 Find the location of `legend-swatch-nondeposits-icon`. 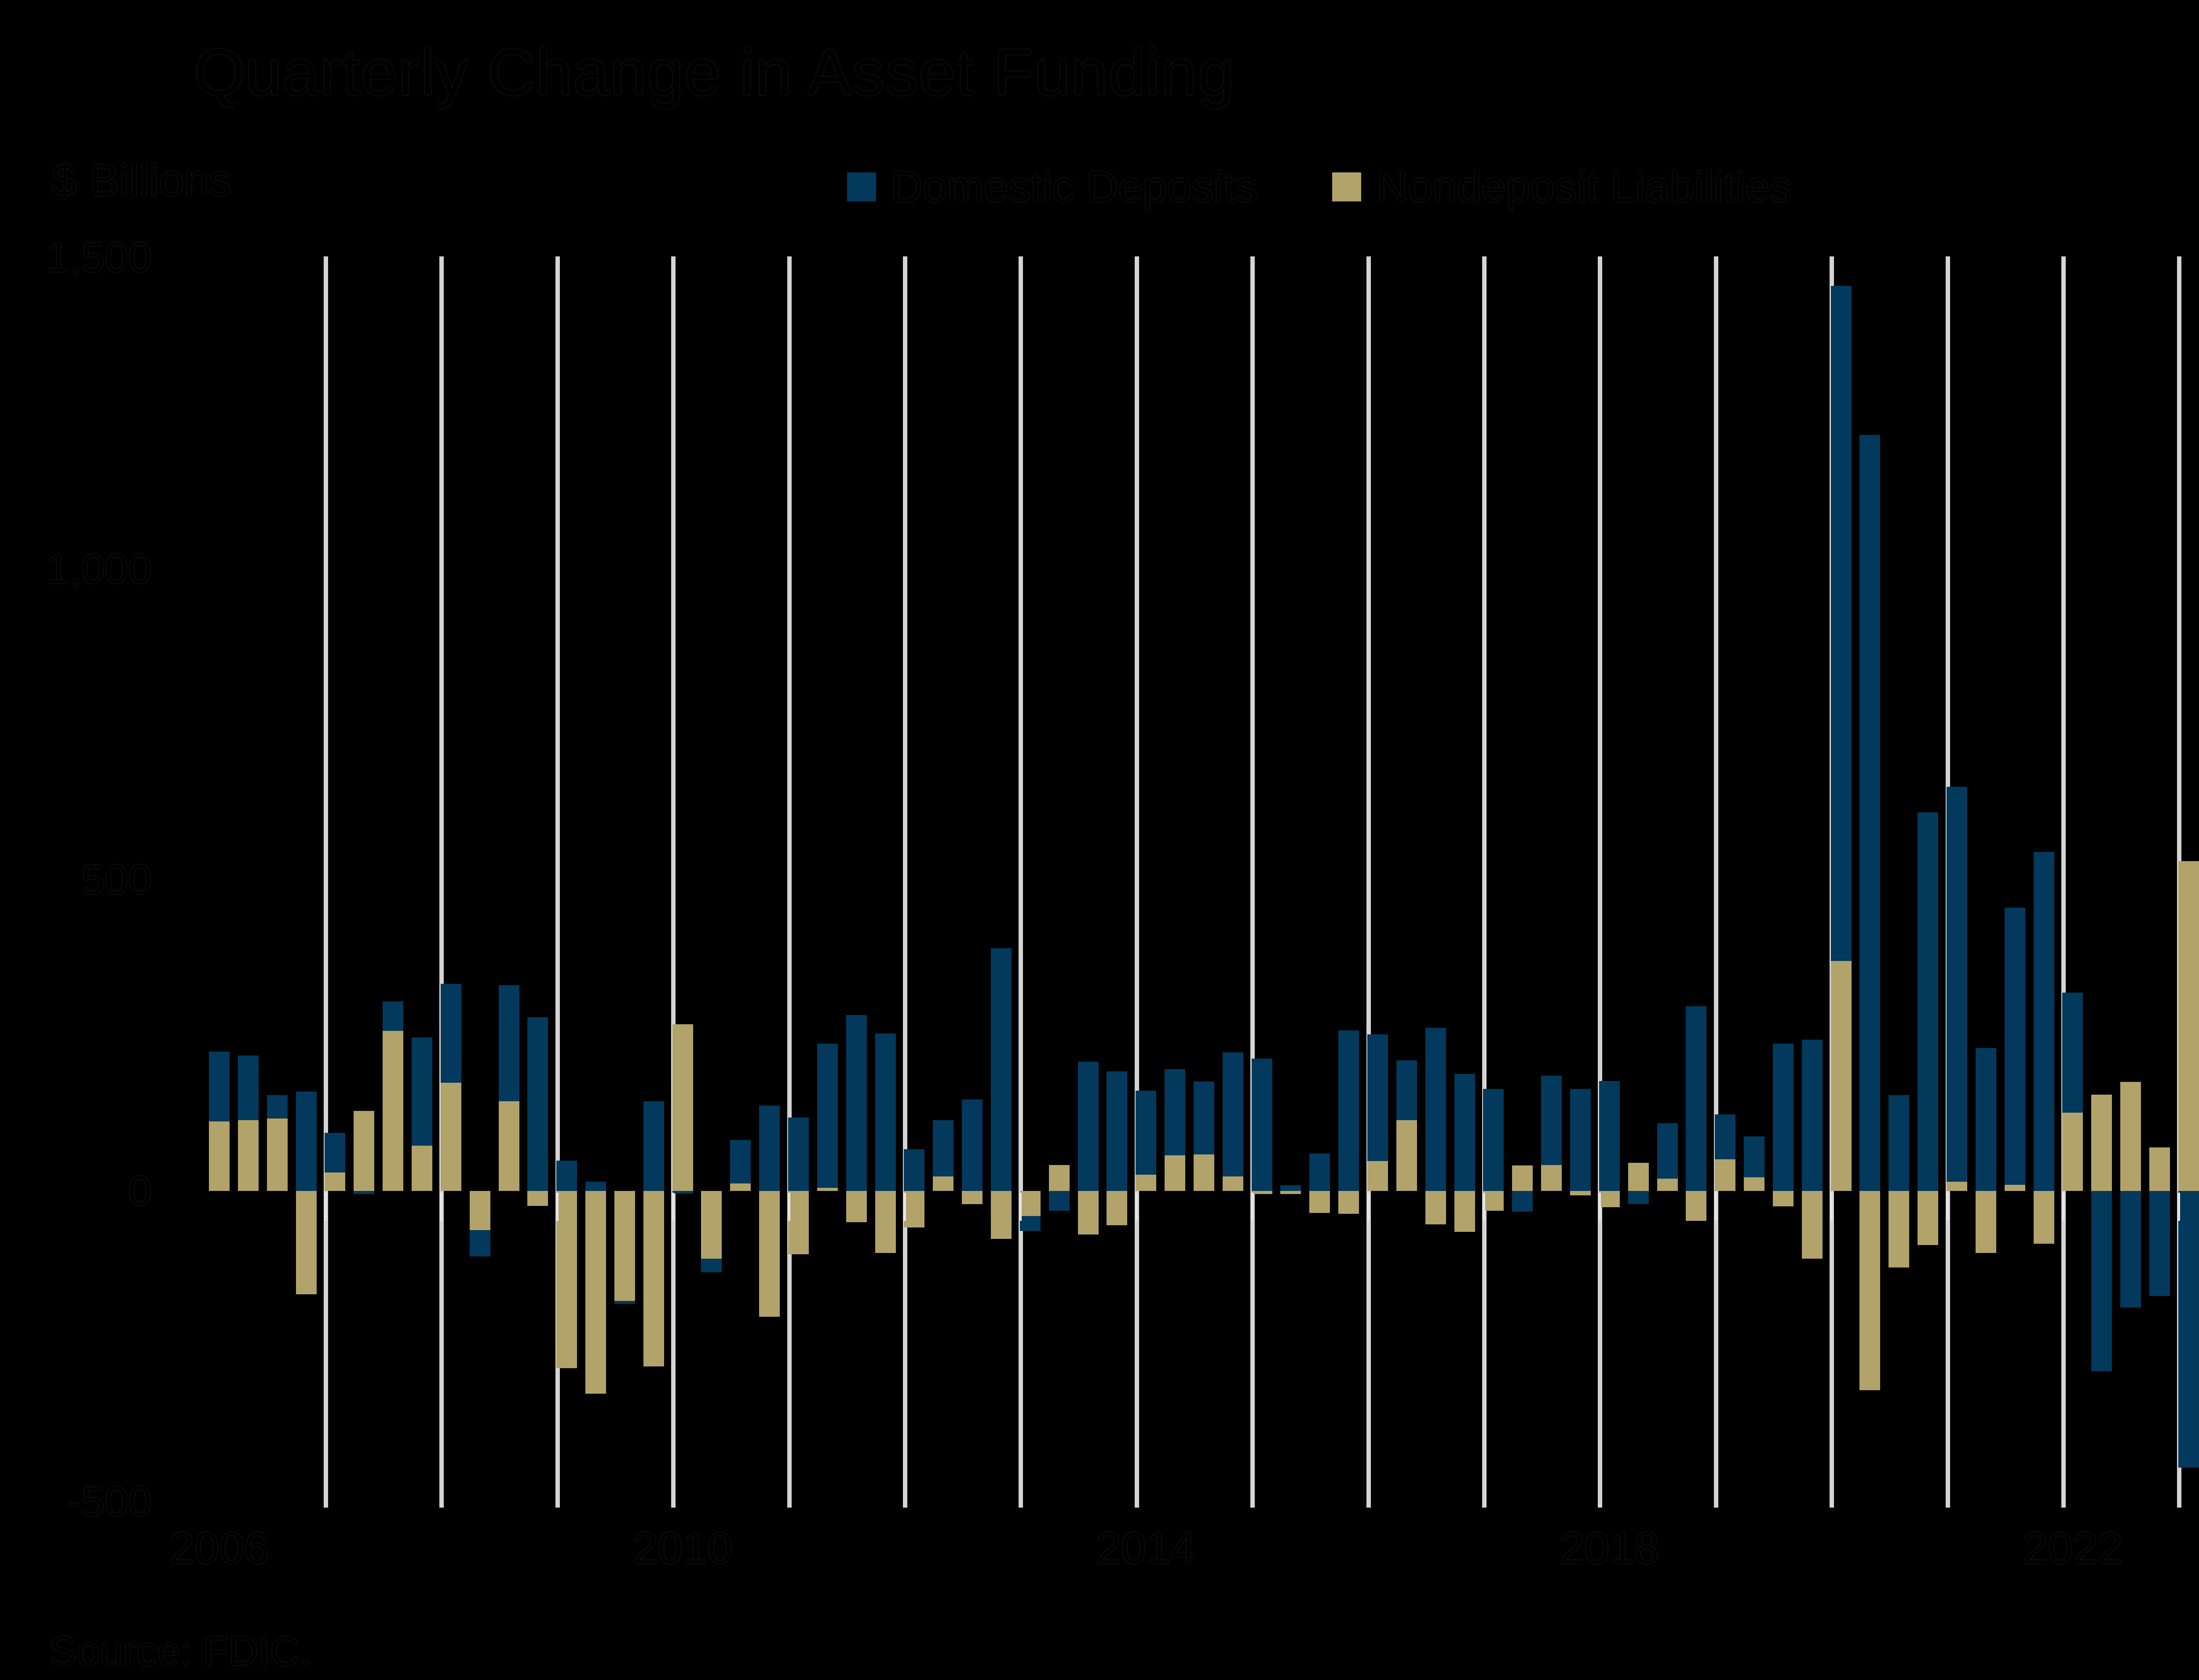

legend-swatch-nondeposits-icon is located at coordinates (1347, 186).